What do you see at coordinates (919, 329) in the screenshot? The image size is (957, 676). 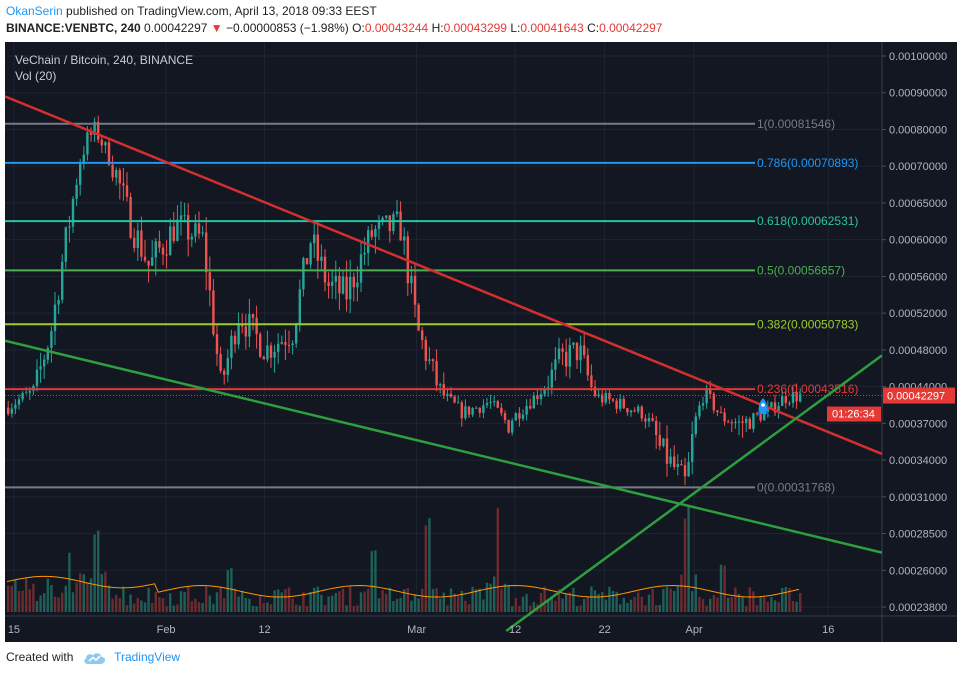 I see `price-axis-background` at bounding box center [919, 329].